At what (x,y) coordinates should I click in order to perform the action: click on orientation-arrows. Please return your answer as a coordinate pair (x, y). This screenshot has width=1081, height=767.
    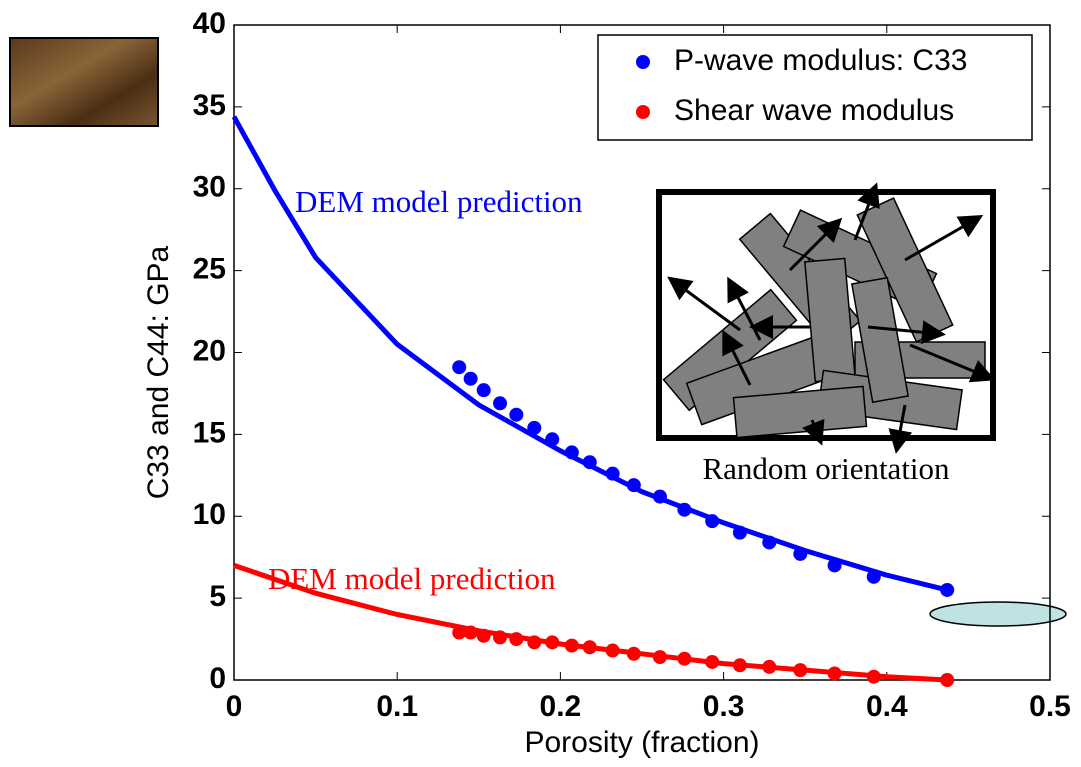
    Looking at the image, I should click on (831, 318).